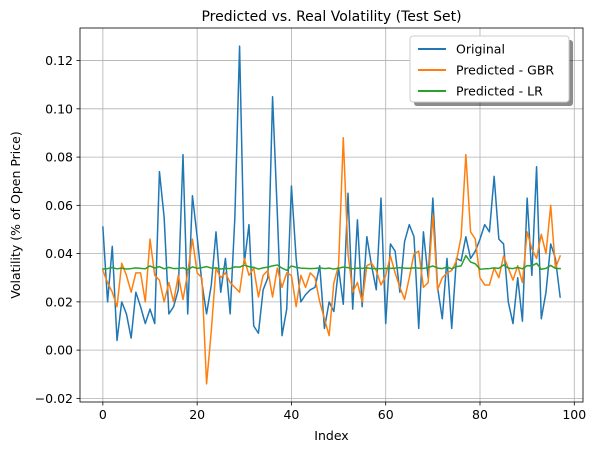 Image resolution: width=592 pixels, height=453 pixels. I want to click on y-tick-label: 0.08, so click(59, 157).